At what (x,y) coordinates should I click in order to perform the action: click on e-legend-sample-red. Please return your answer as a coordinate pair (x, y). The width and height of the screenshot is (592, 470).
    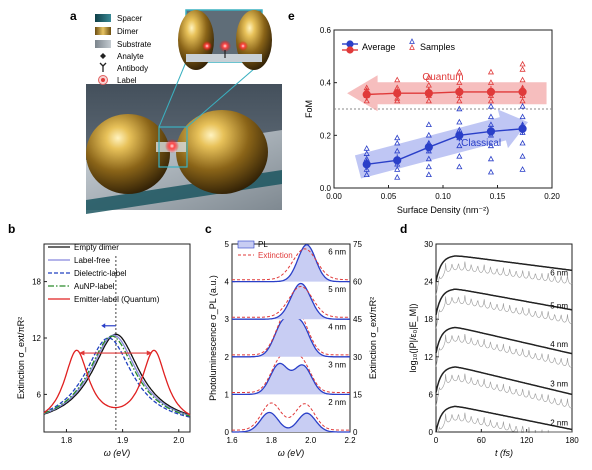
    Looking at the image, I should click on (412, 47).